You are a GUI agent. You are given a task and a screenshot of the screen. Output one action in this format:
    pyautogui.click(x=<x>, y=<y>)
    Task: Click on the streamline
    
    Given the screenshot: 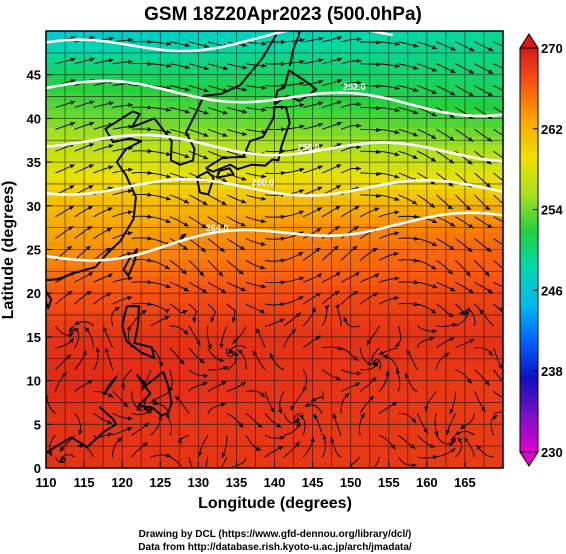 What is the action you would take?
    pyautogui.click(x=498, y=154)
    